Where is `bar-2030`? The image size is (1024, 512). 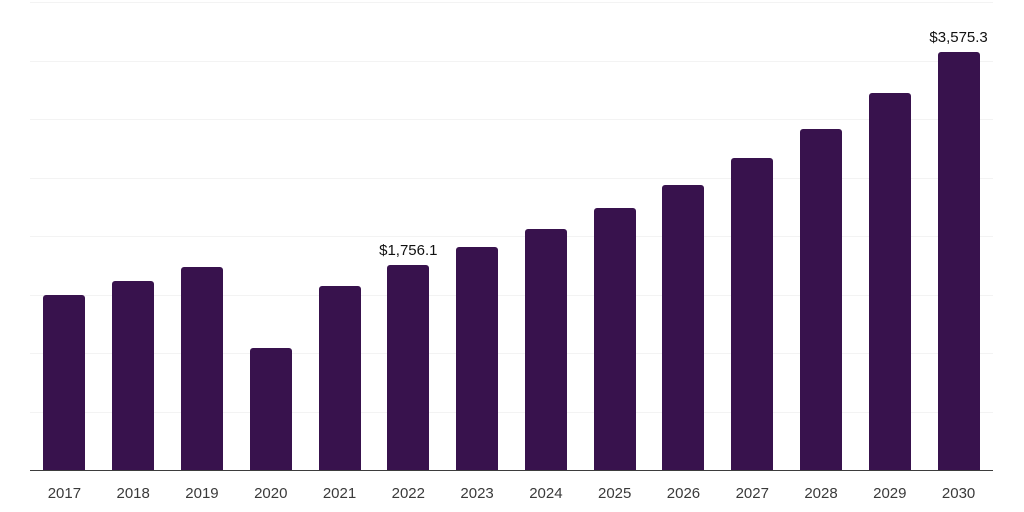 bar-2030 is located at coordinates (958, 260).